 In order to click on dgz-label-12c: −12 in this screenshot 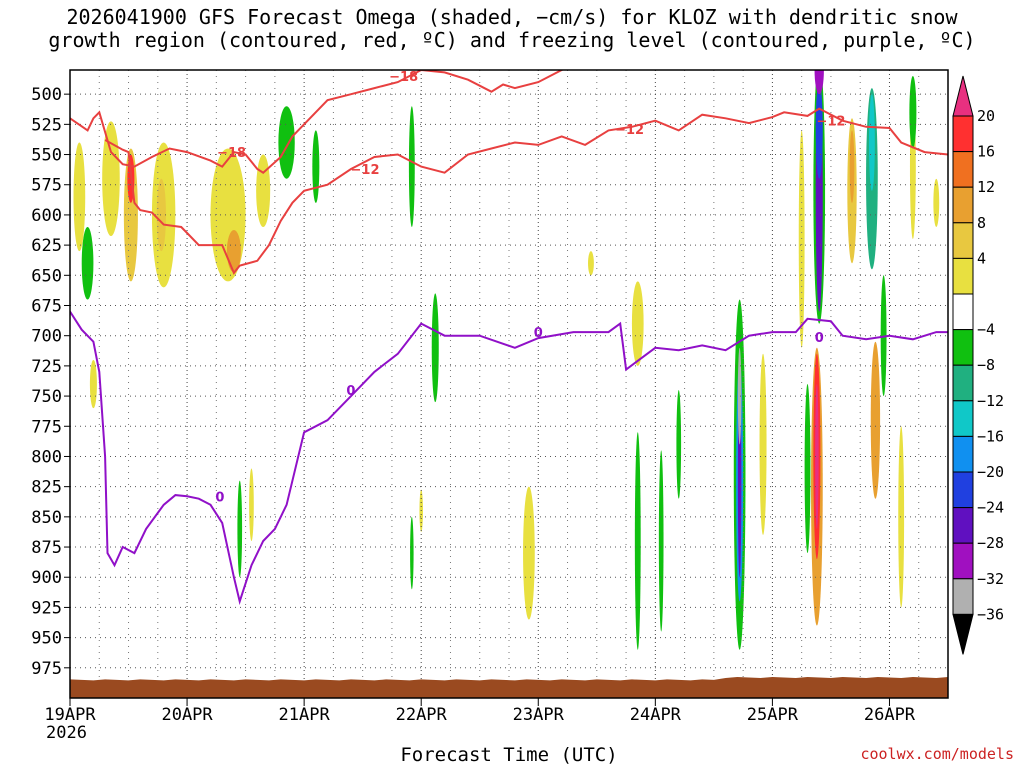, I will do `click(830, 122)`.